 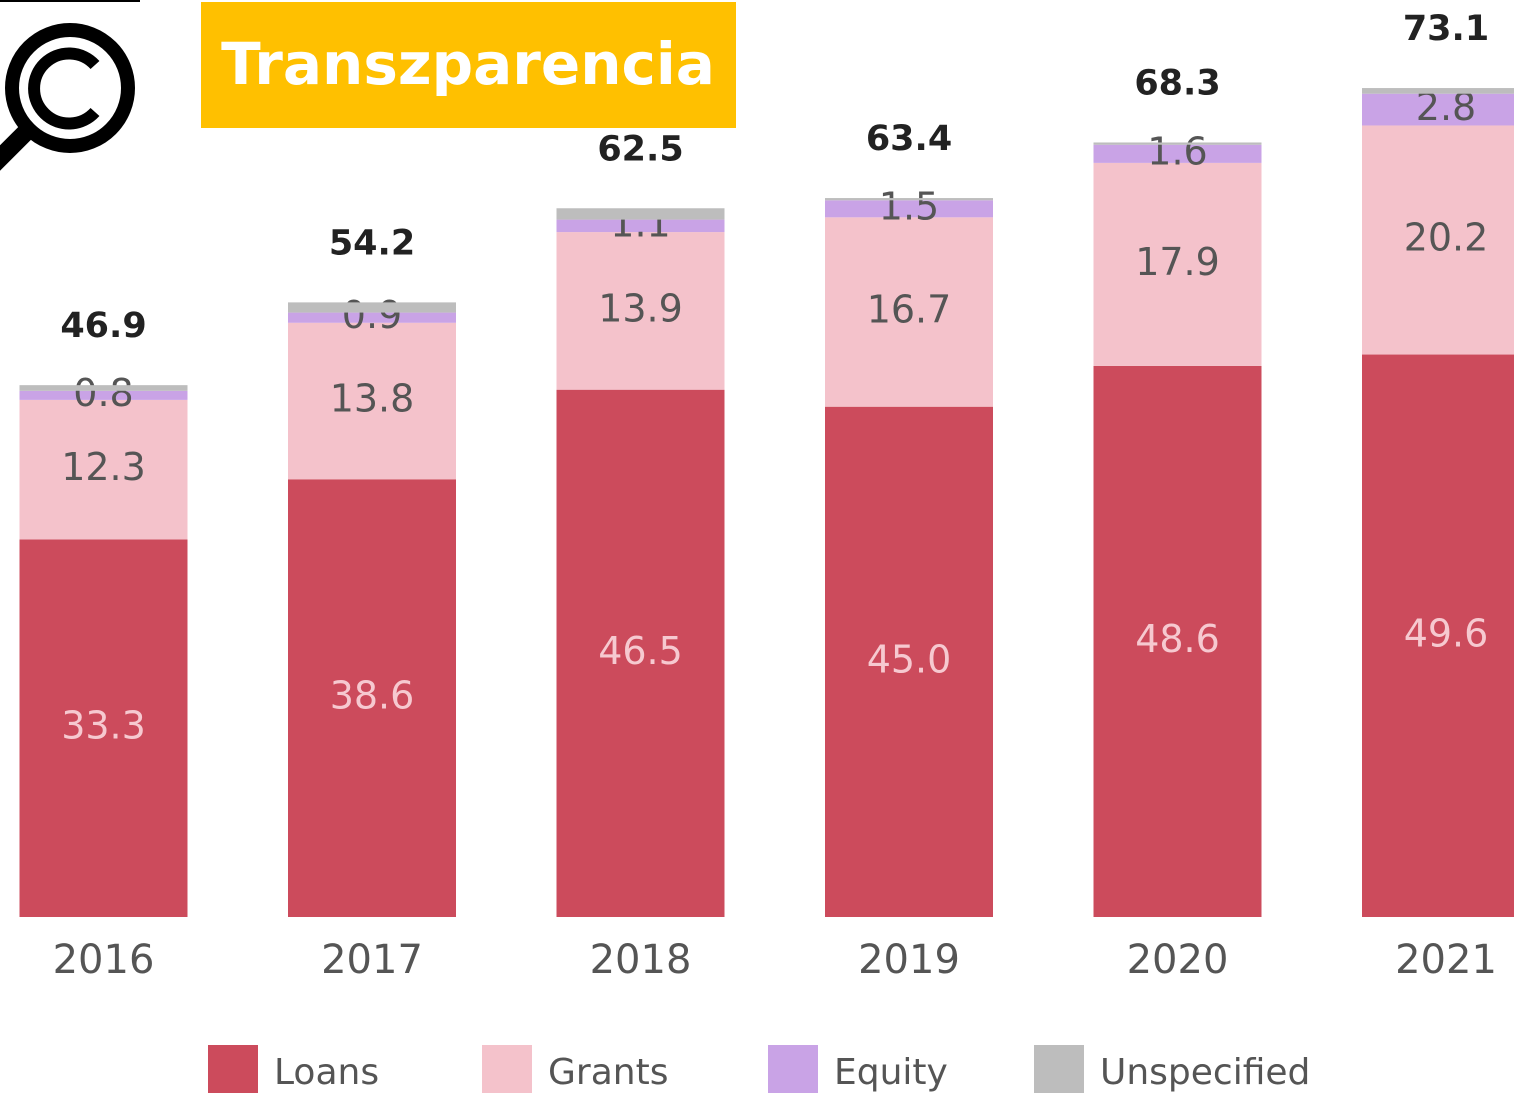 I want to click on total-label: 54.2, so click(x=372, y=243).